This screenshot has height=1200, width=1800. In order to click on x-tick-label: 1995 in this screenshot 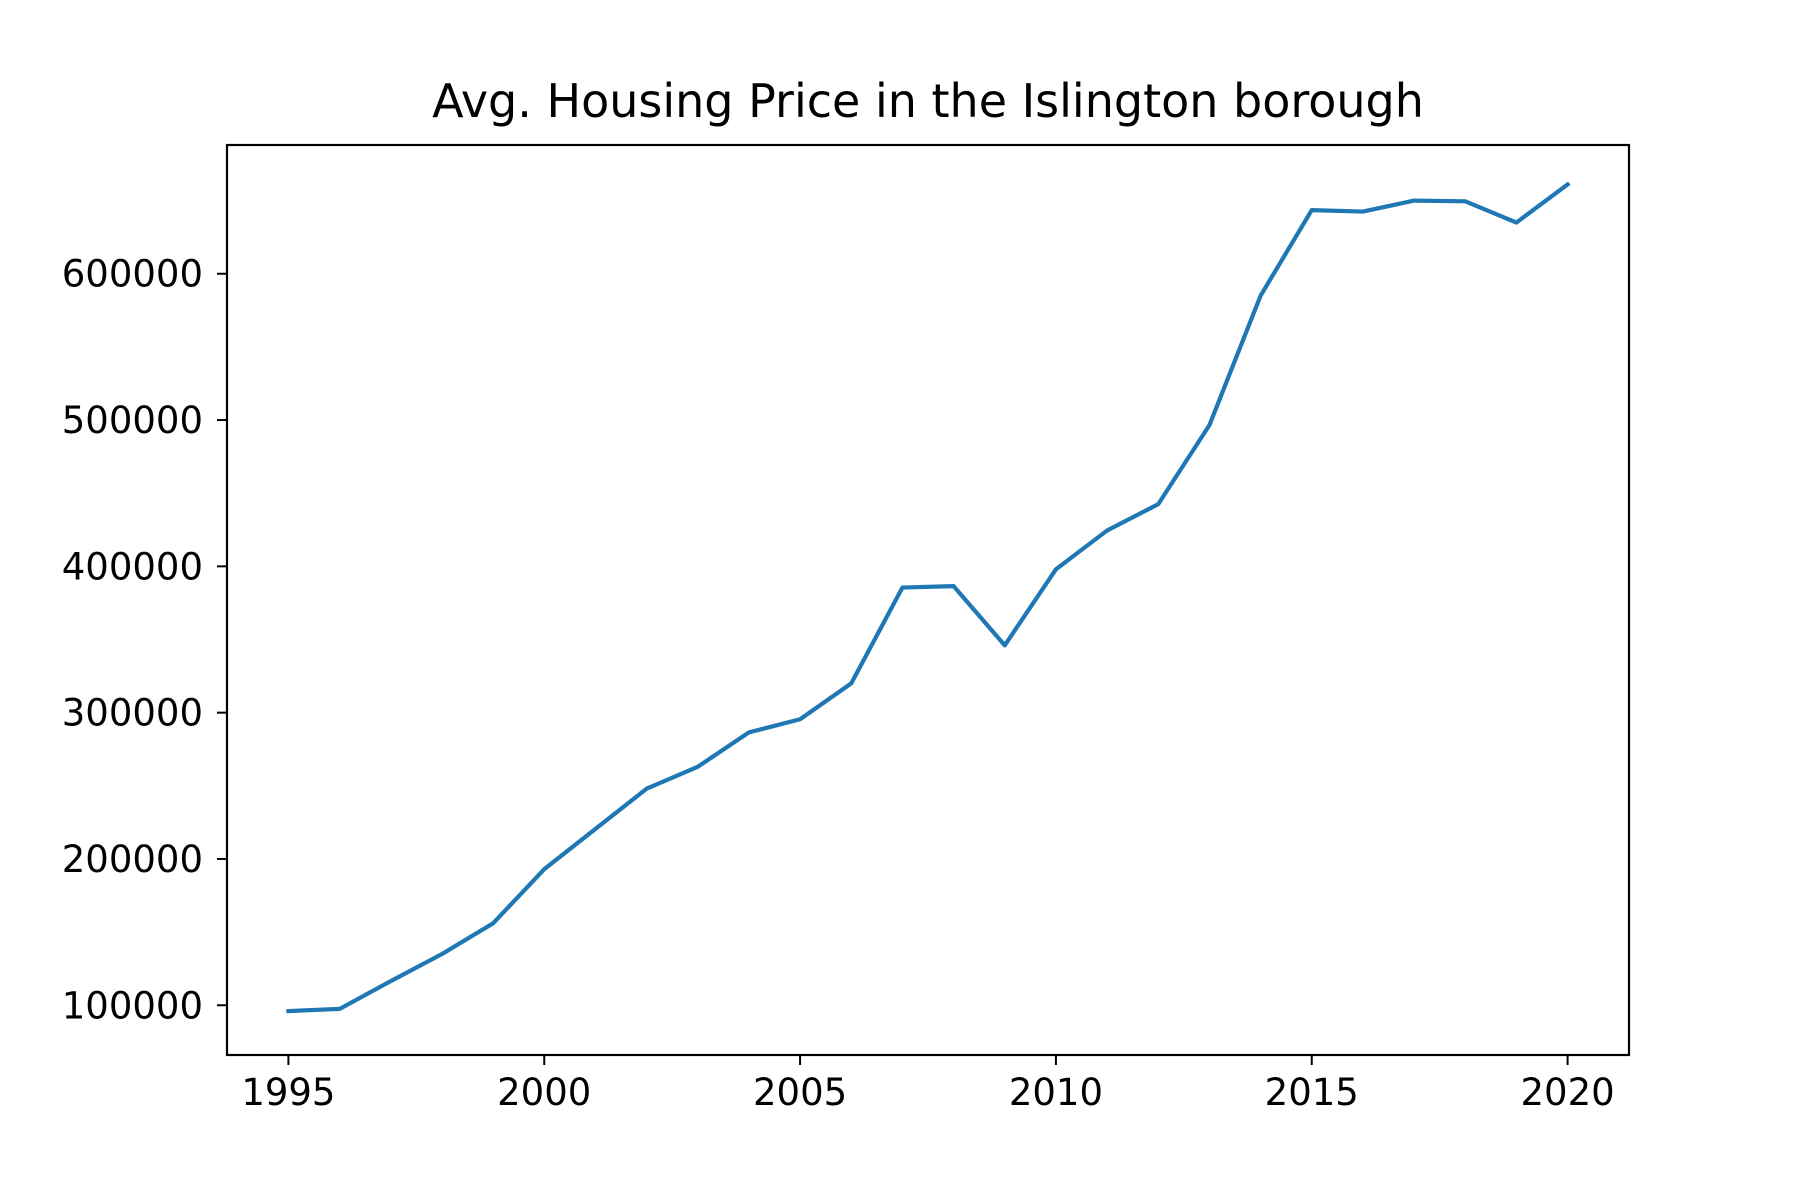, I will do `click(288, 1092)`.